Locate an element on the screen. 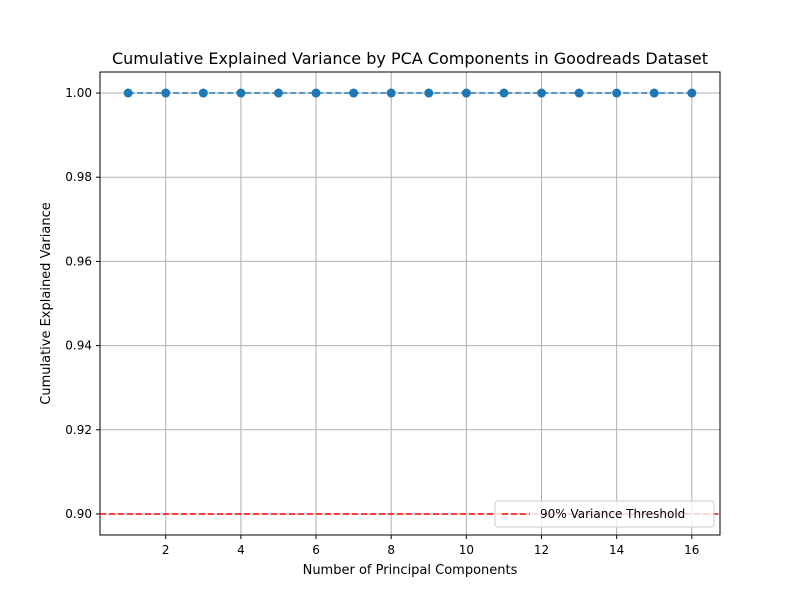  y-tick-label: 1.00 is located at coordinates (78, 93).